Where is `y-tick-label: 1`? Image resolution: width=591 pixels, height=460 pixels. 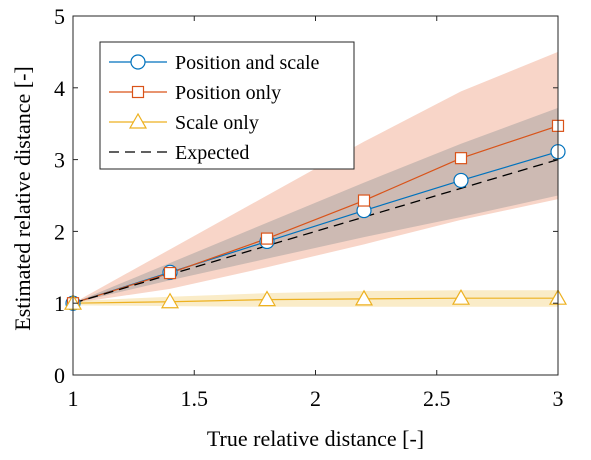
y-tick-label: 1 is located at coordinates (59, 303).